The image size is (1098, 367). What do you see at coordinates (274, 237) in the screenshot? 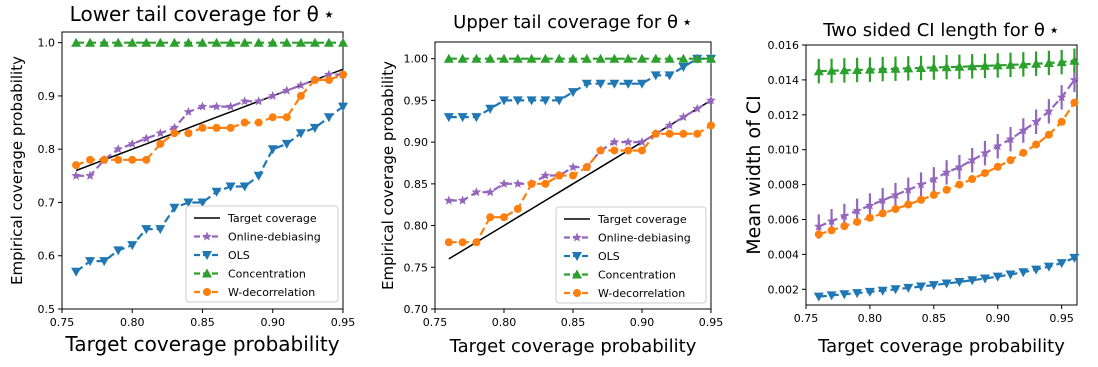
I see `legend-label: Online-debiasing` at bounding box center [274, 237].